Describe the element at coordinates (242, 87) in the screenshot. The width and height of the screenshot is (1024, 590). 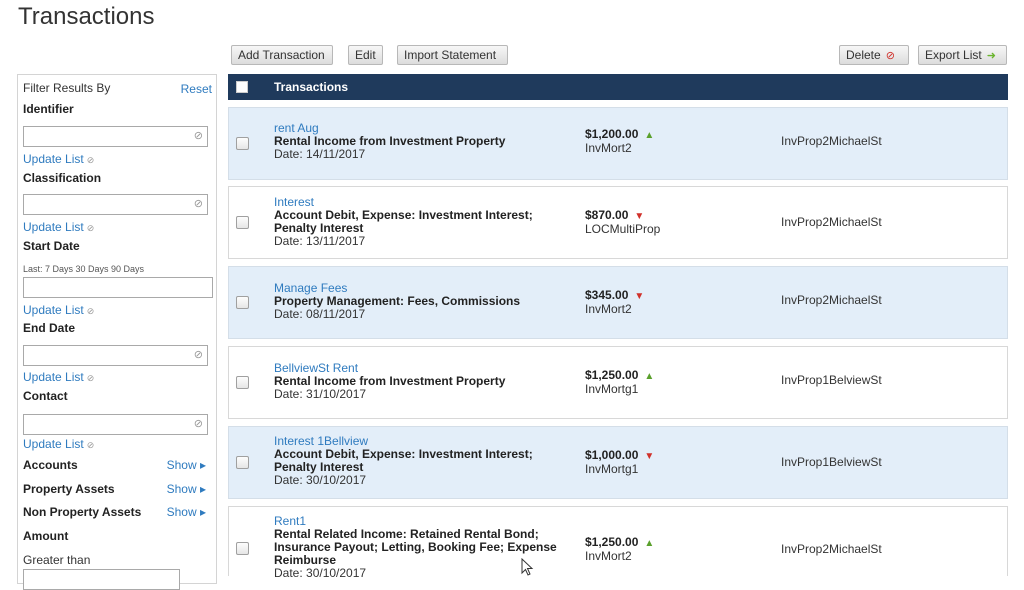
I see `select-all-checkbox` at that location.